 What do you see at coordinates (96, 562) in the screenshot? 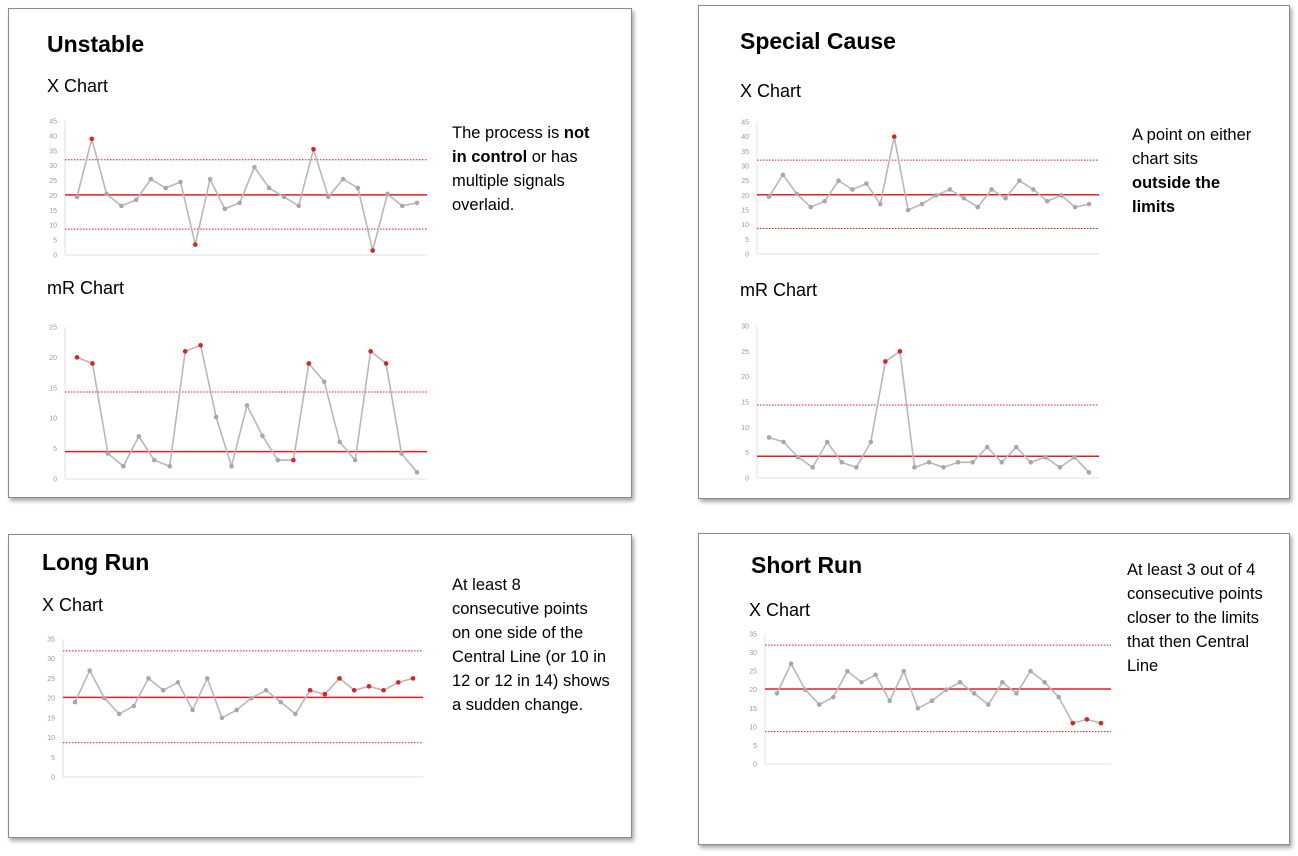
I see `panel-title: Long Run` at bounding box center [96, 562].